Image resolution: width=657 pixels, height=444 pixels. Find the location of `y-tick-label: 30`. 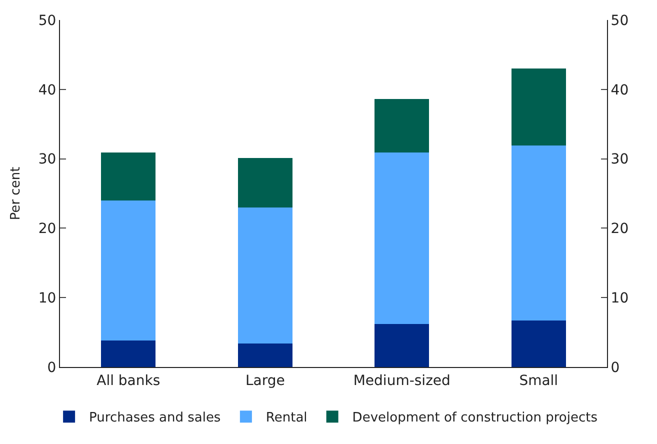

y-tick-label: 30 is located at coordinates (47, 160).